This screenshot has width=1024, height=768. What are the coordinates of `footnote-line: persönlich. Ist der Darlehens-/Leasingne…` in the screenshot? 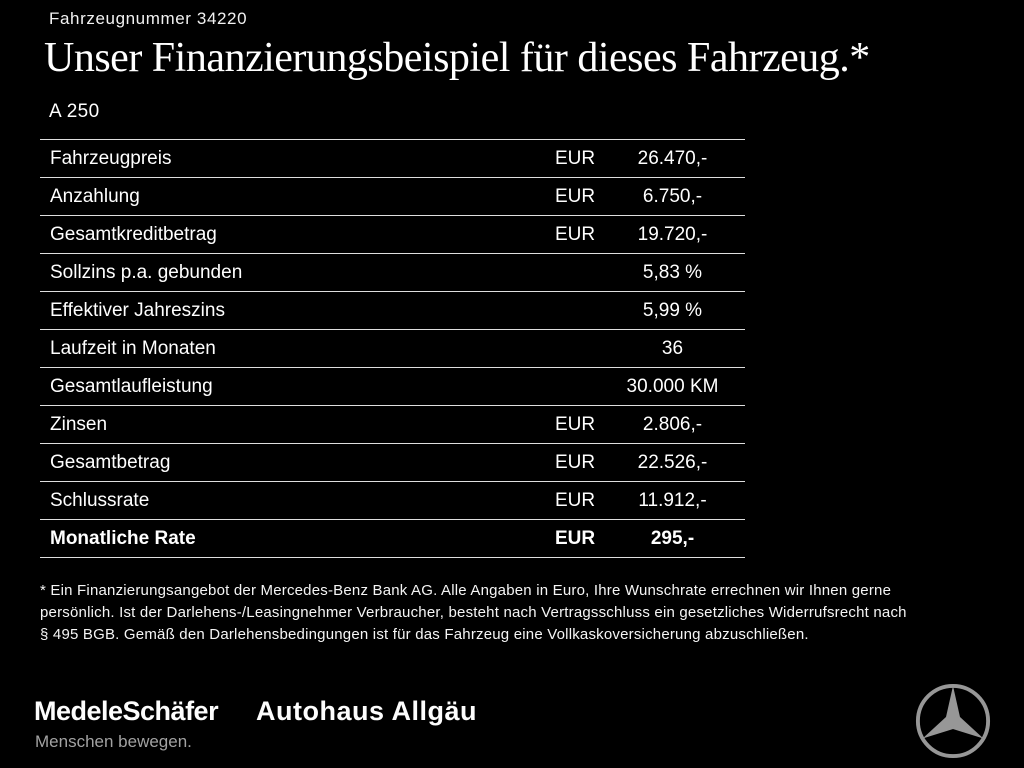 It's located at (473, 612).